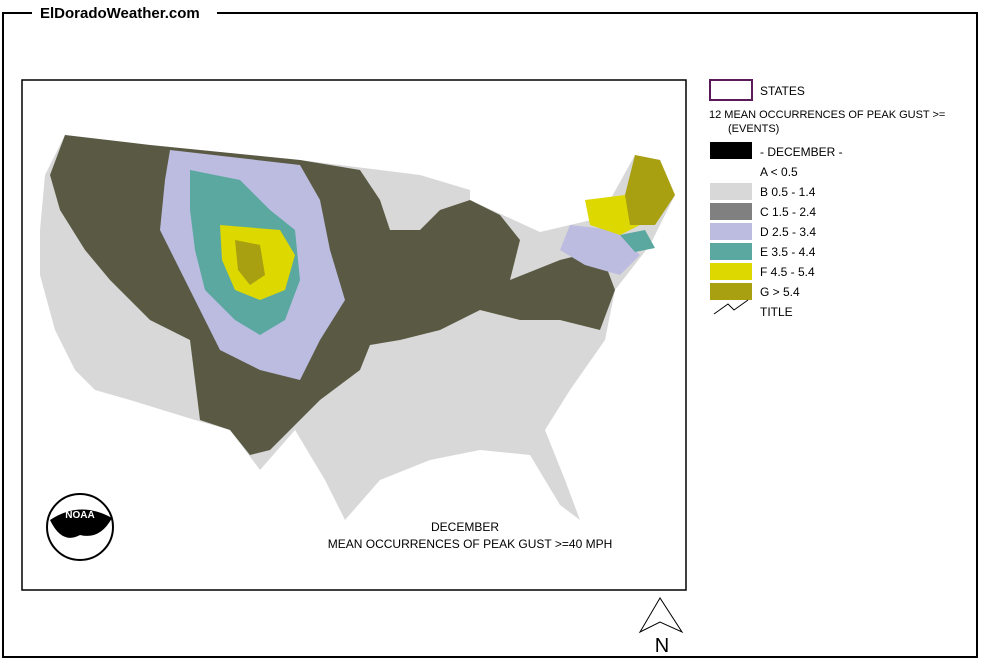  What do you see at coordinates (662, 646) in the screenshot?
I see `north-label: N` at bounding box center [662, 646].